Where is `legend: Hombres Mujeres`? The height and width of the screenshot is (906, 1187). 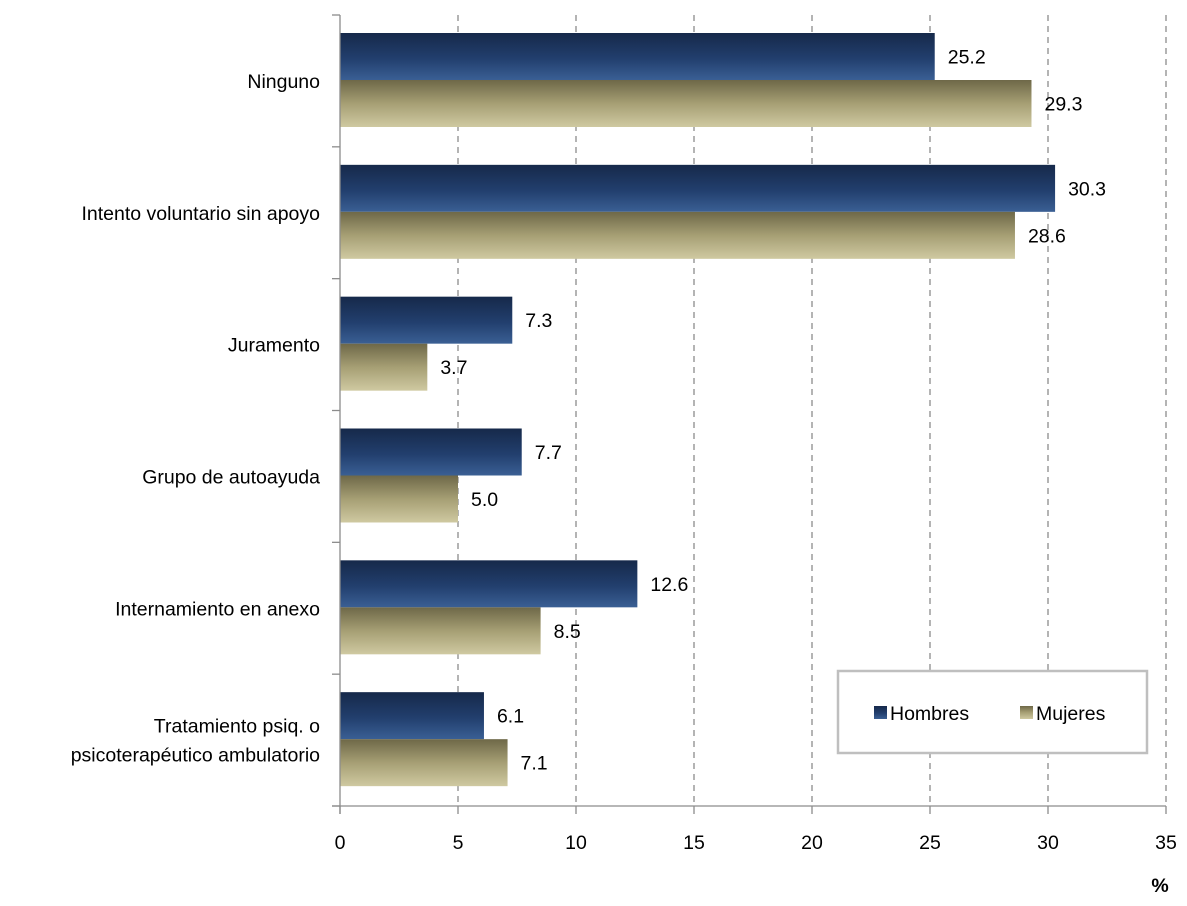
legend: Hombres Mujeres is located at coordinates (992, 712).